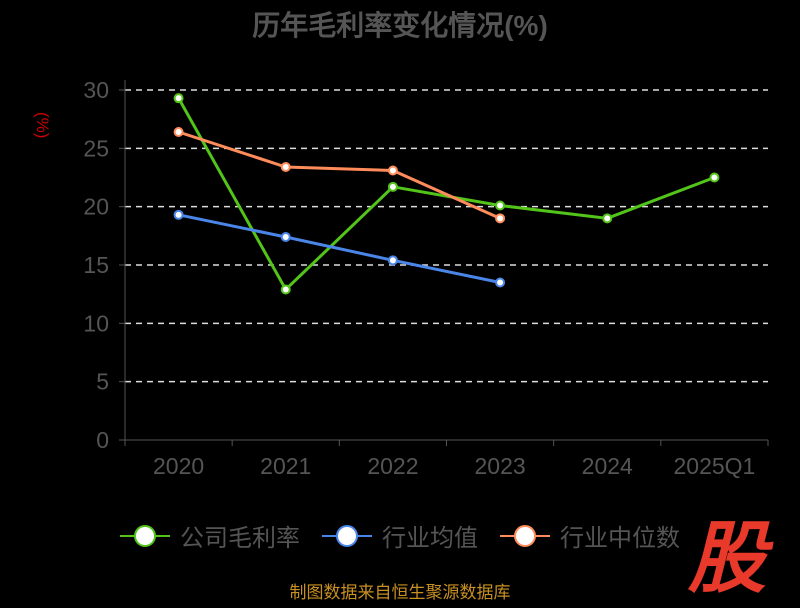  What do you see at coordinates (285, 466) in the screenshot?
I see `x-tick-label: 2021` at bounding box center [285, 466].